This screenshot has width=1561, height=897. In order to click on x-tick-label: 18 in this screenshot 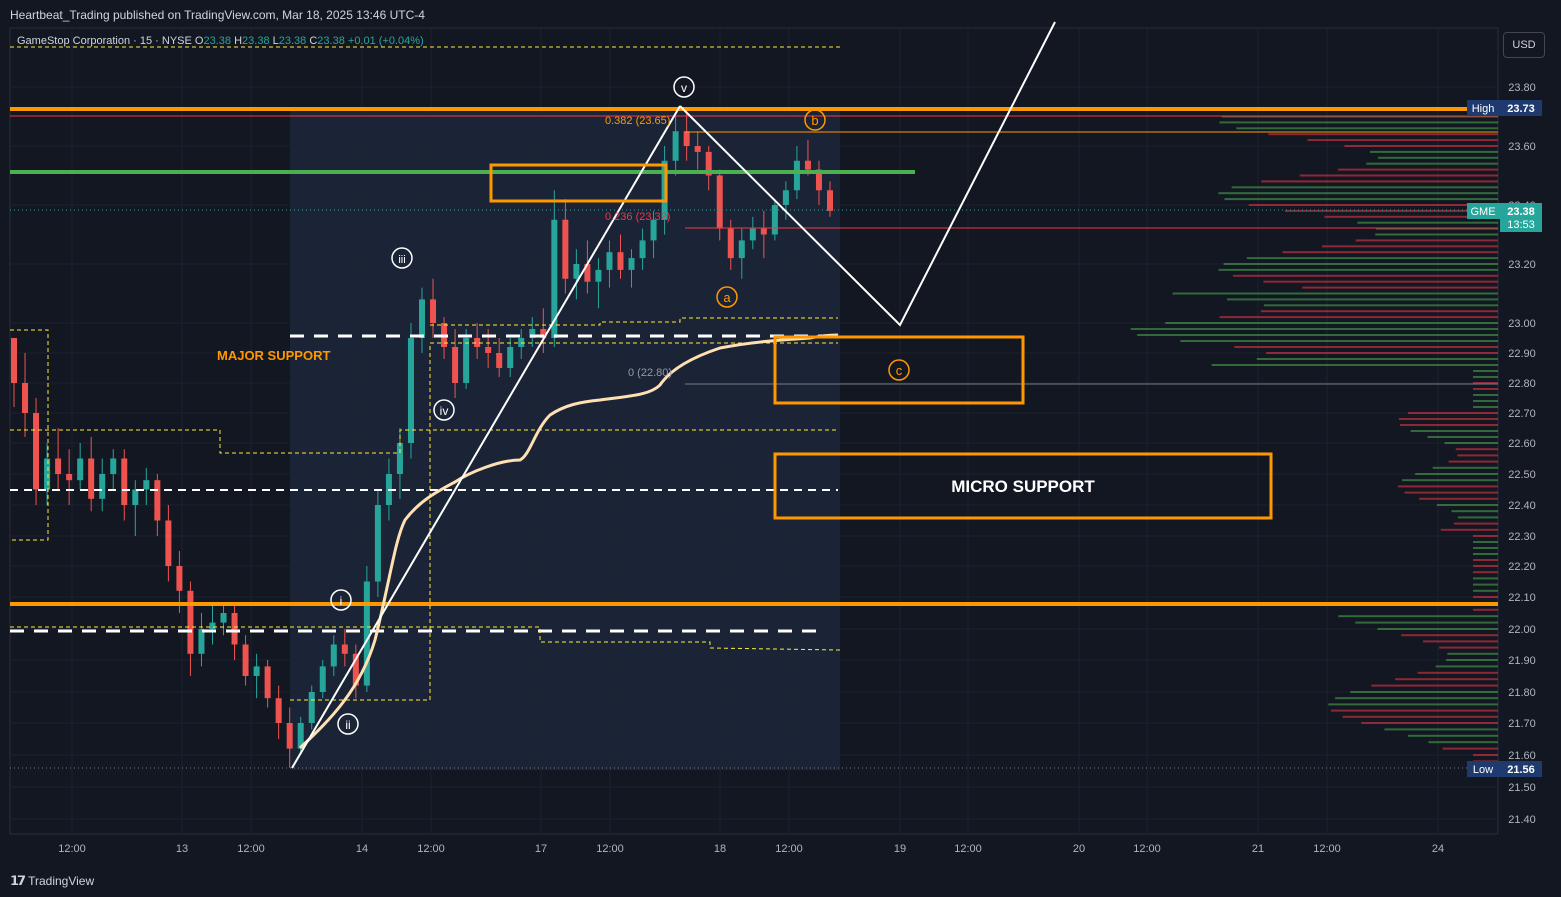, I will do `click(720, 849)`.